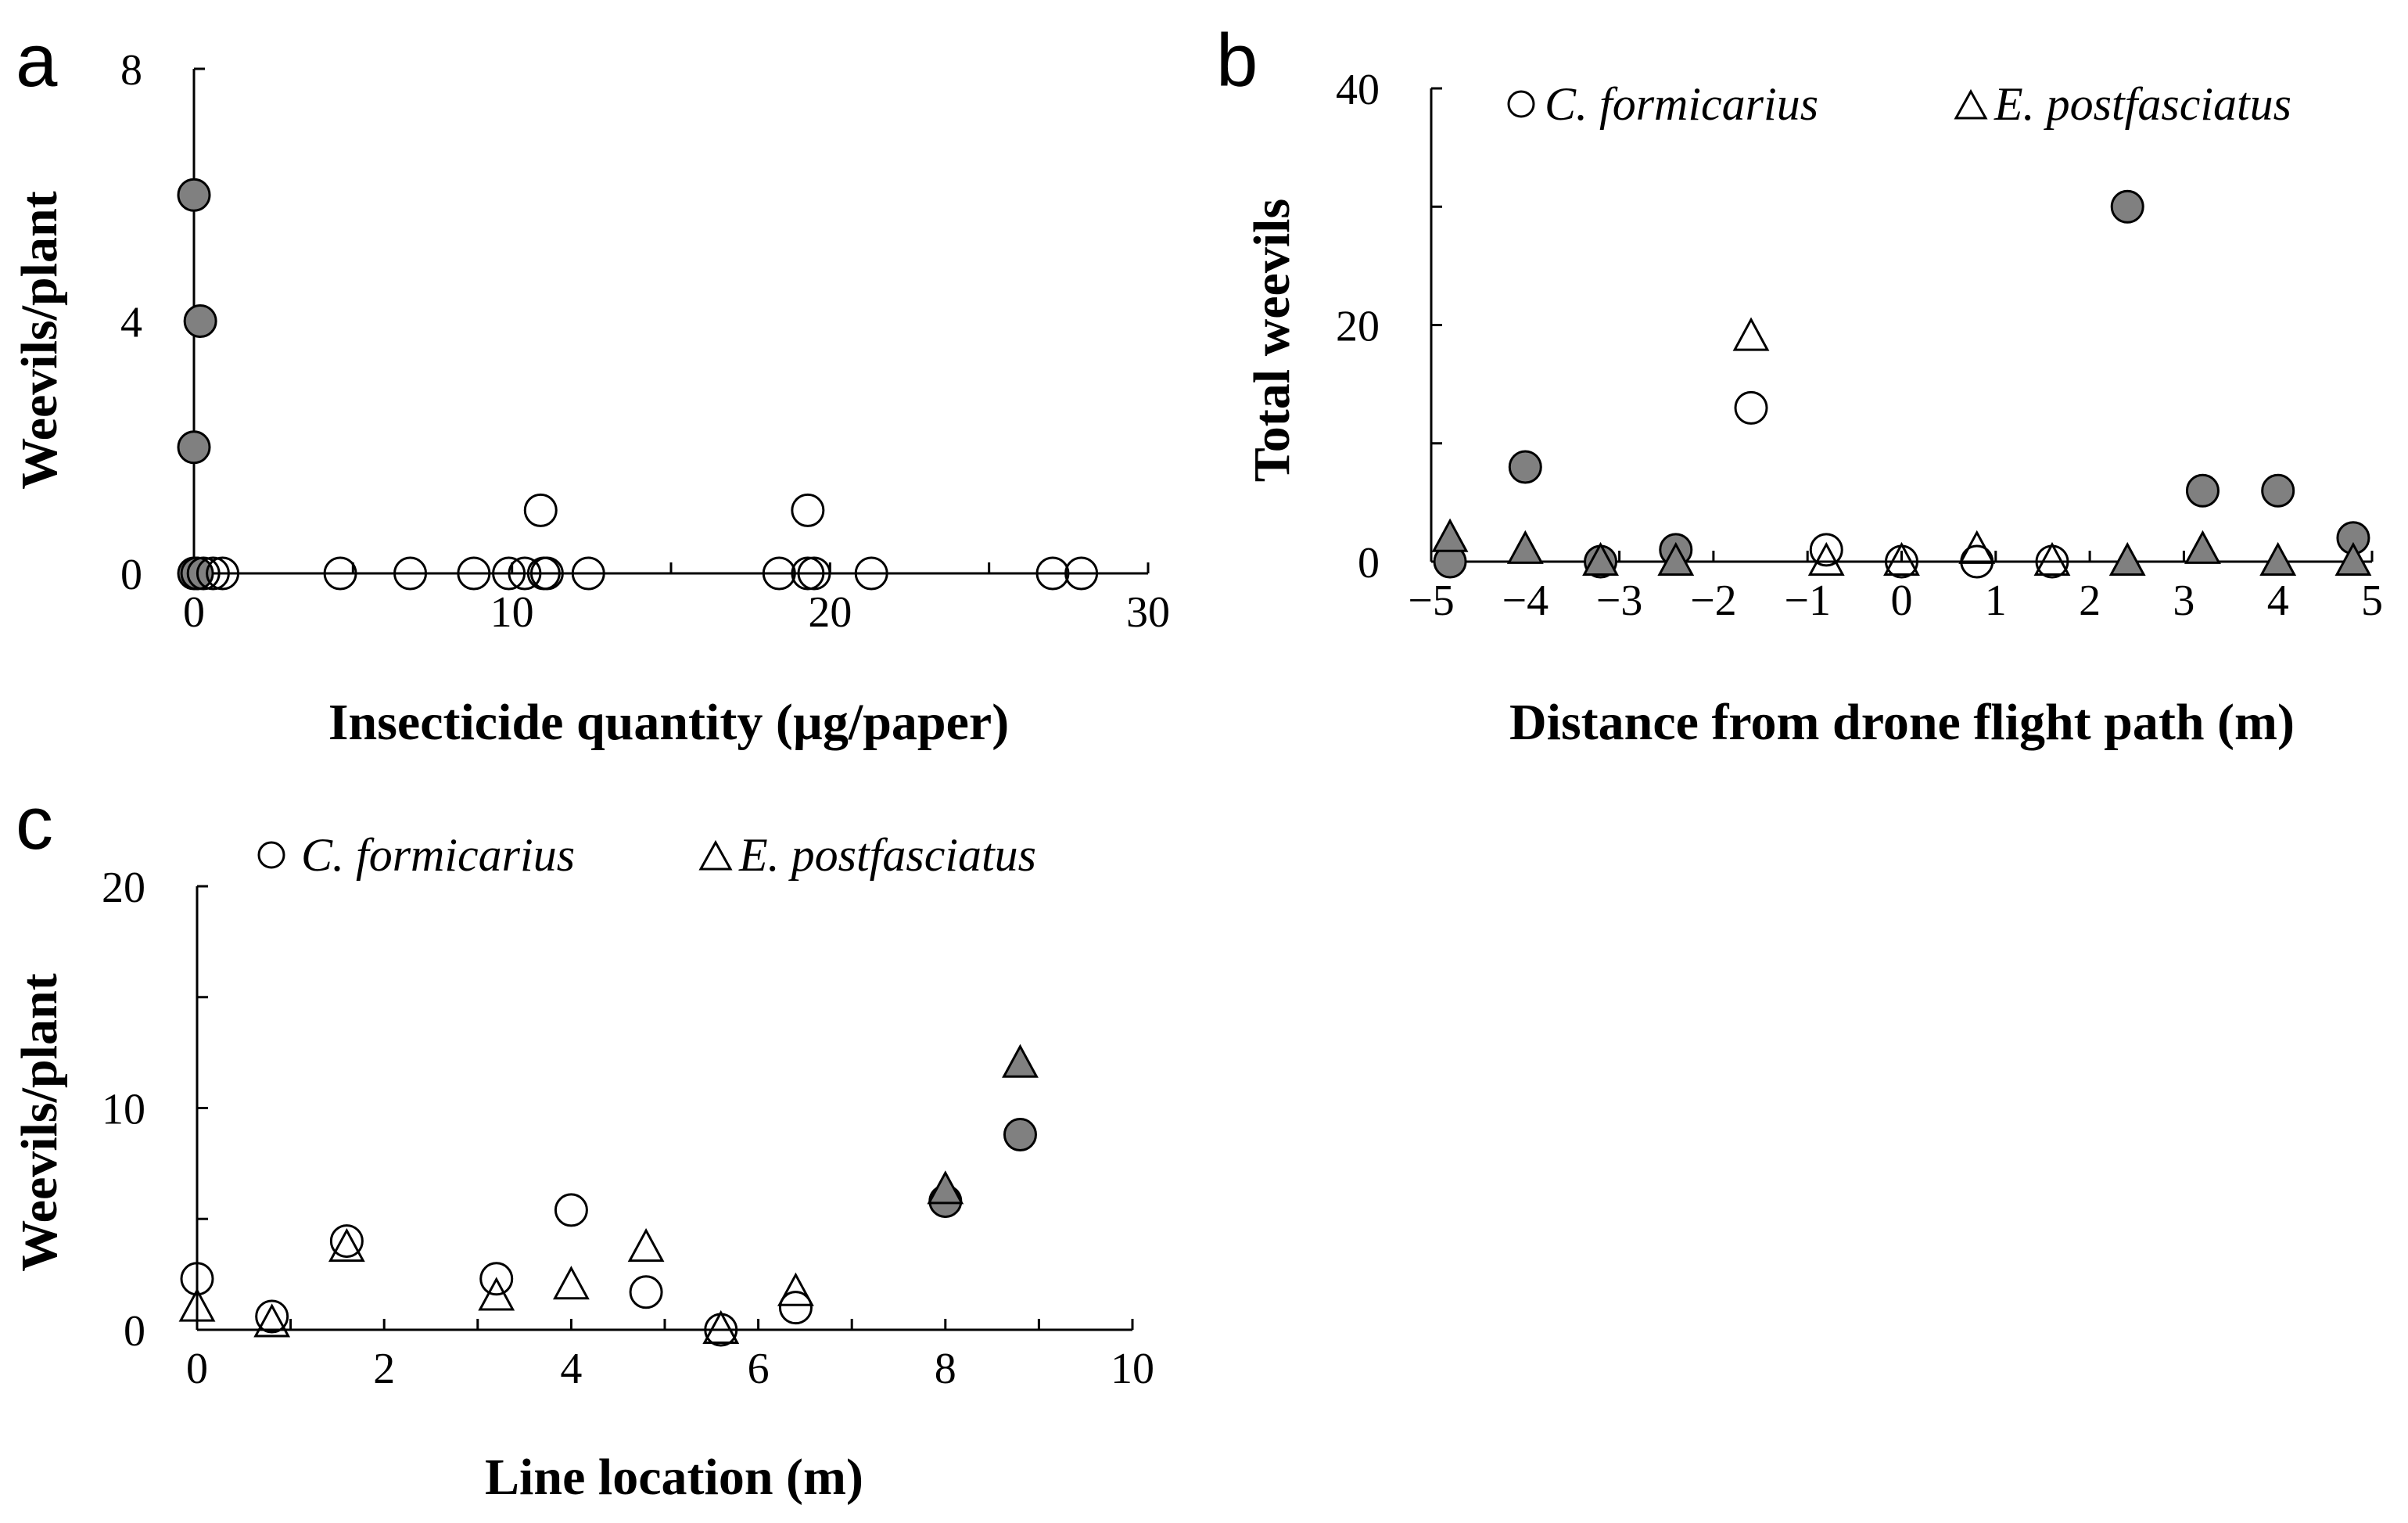 The height and width of the screenshot is (1523, 2408). I want to click on chart-c-x-tick-label: 8, so click(945, 1369).